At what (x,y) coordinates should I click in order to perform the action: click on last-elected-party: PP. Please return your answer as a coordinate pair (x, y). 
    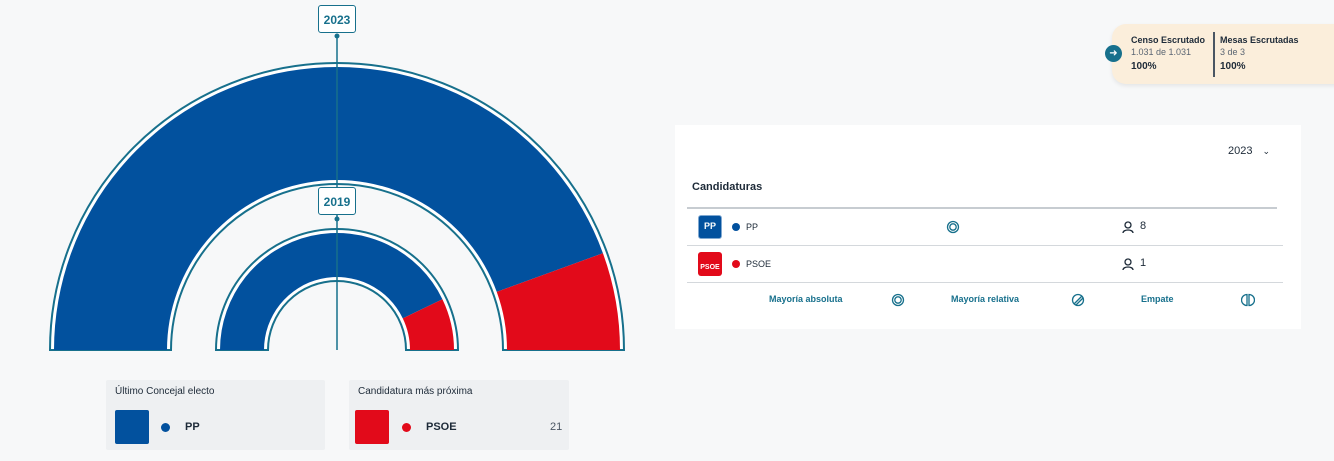
    Looking at the image, I should click on (192, 427).